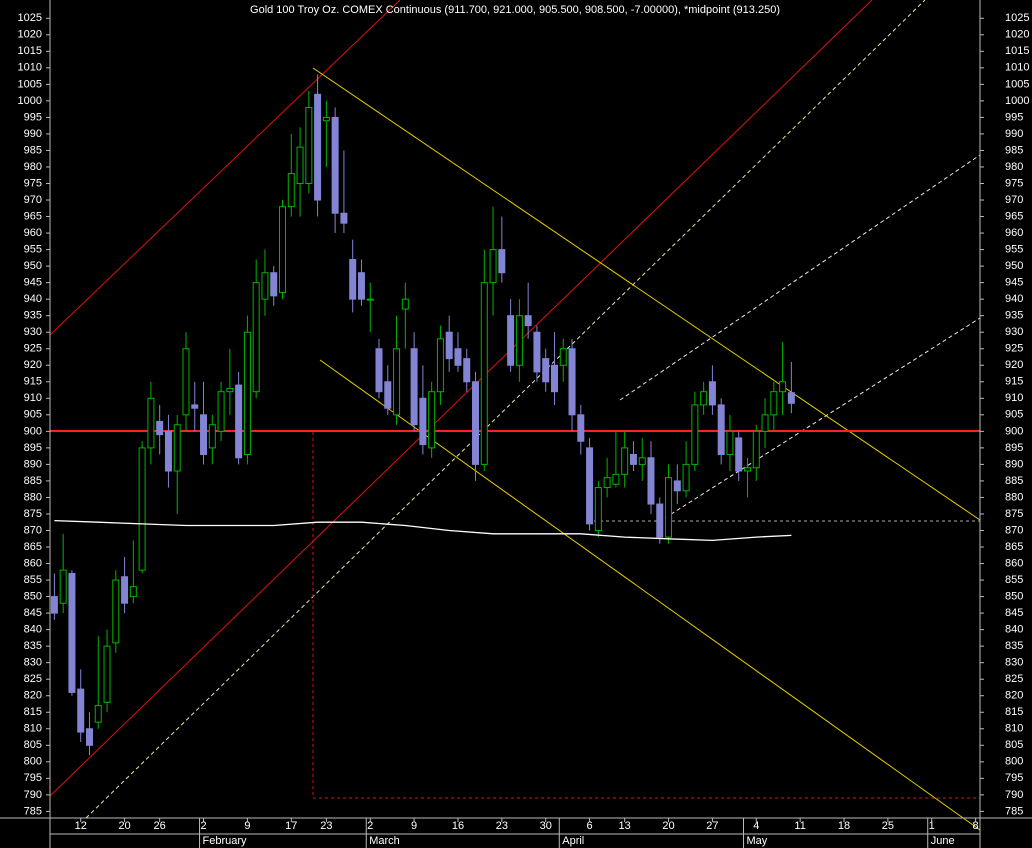 The width and height of the screenshot is (1032, 848). I want to click on y-tick-label: 975, so click(1014, 183).